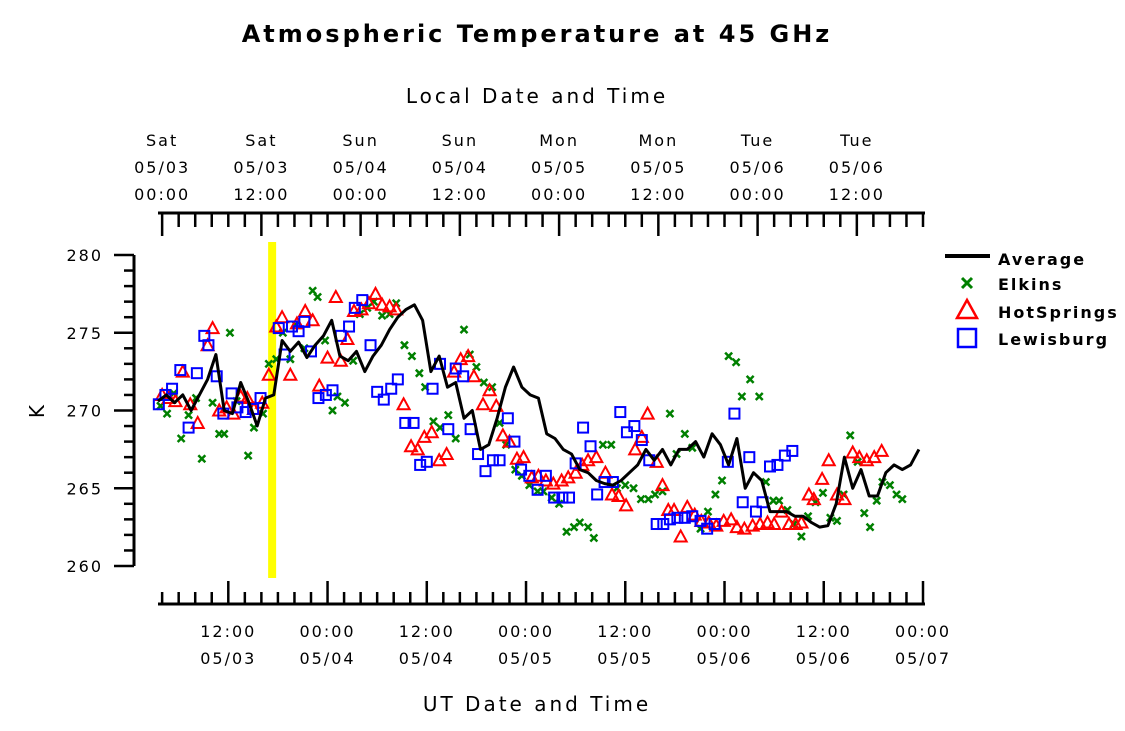 The width and height of the screenshot is (1125, 731). I want to click on top-tick-label: Mon, so click(658, 140).